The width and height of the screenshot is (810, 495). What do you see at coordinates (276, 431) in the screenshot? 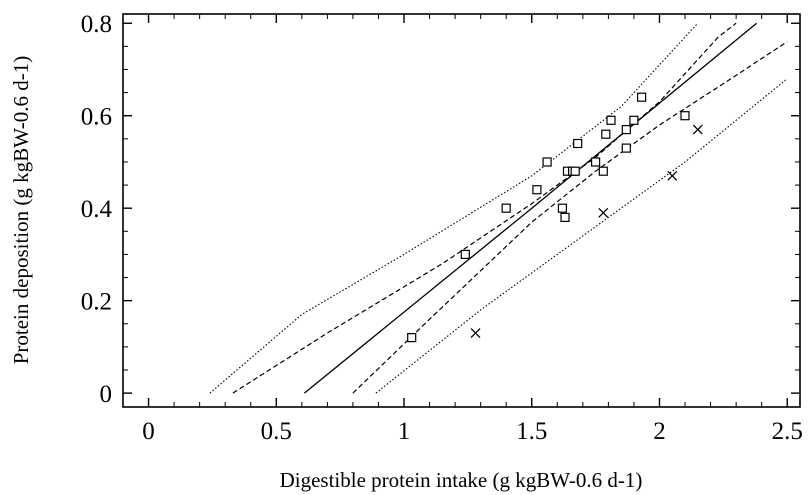
I see `x-tick-label: 0.5` at bounding box center [276, 431].